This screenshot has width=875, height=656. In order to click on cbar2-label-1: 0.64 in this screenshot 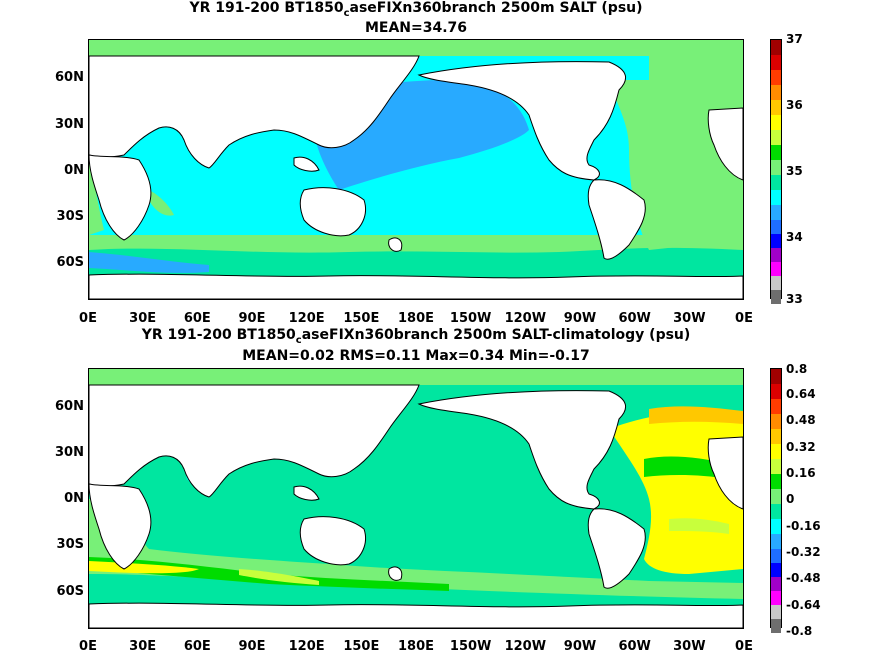, I will do `click(801, 394)`.